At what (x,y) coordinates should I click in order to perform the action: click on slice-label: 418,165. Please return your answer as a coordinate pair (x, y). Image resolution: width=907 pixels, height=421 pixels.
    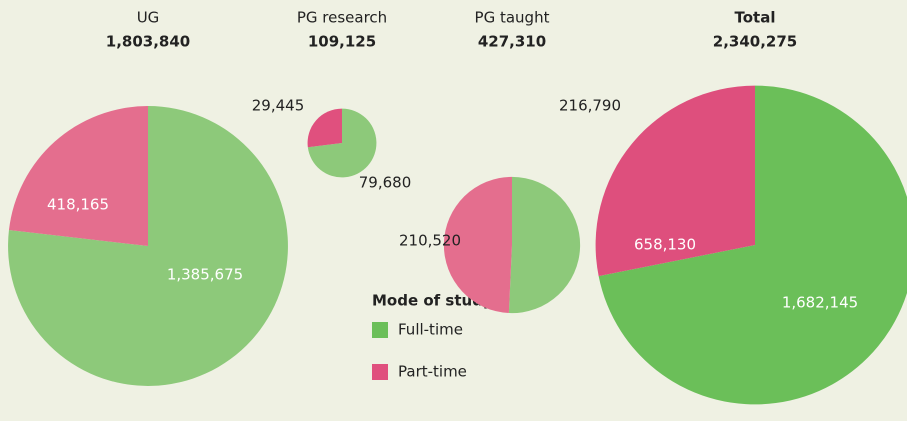
    Looking at the image, I should click on (78, 205).